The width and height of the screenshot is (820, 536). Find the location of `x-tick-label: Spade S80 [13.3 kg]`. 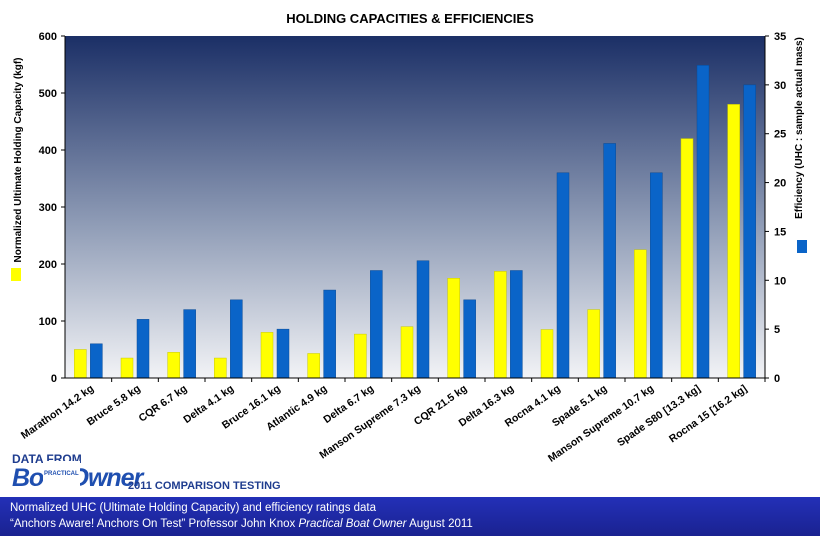

x-tick-label: Spade S80 [13.3 kg] is located at coordinates (659, 416).